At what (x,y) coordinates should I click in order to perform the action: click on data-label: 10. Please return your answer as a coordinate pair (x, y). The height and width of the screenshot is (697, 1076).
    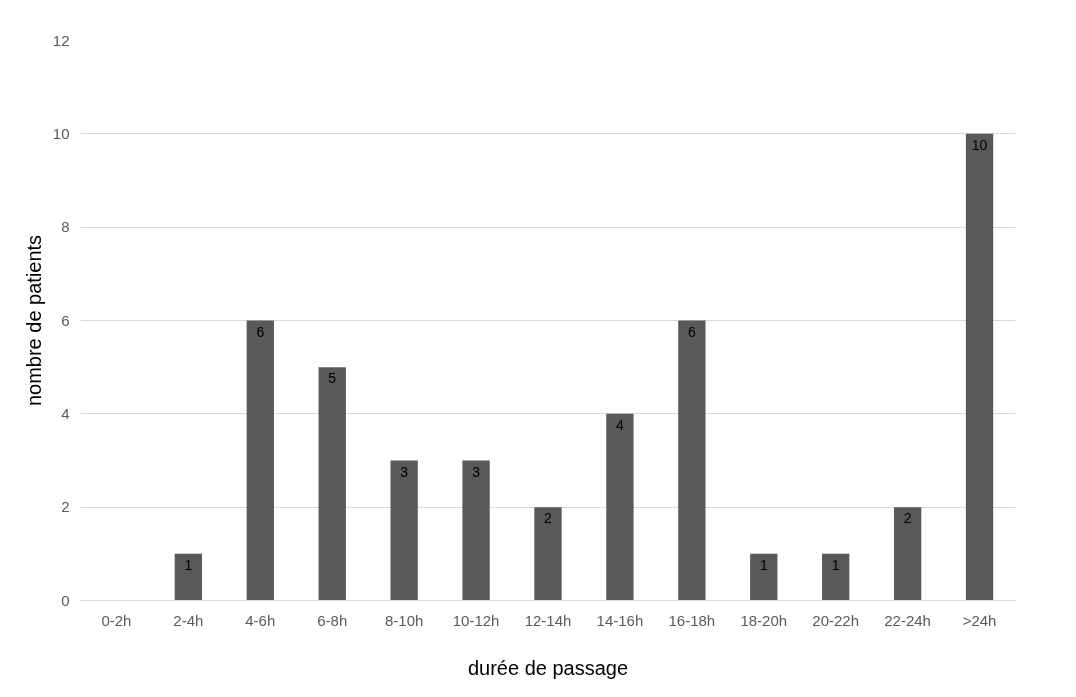
    Looking at the image, I should click on (979, 144).